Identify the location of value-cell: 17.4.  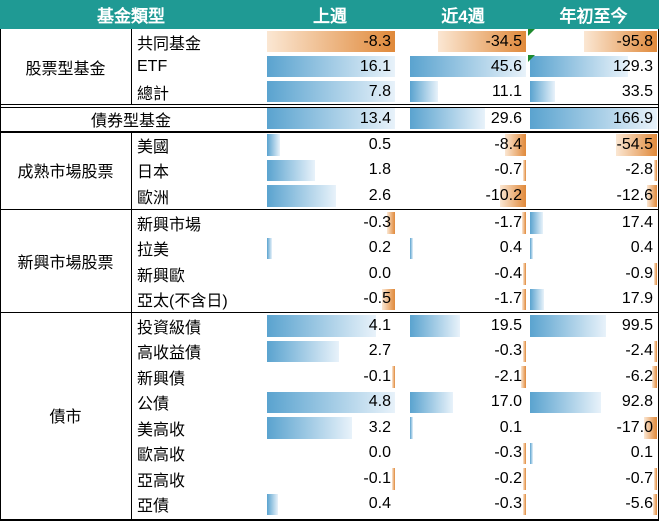
(593, 223).